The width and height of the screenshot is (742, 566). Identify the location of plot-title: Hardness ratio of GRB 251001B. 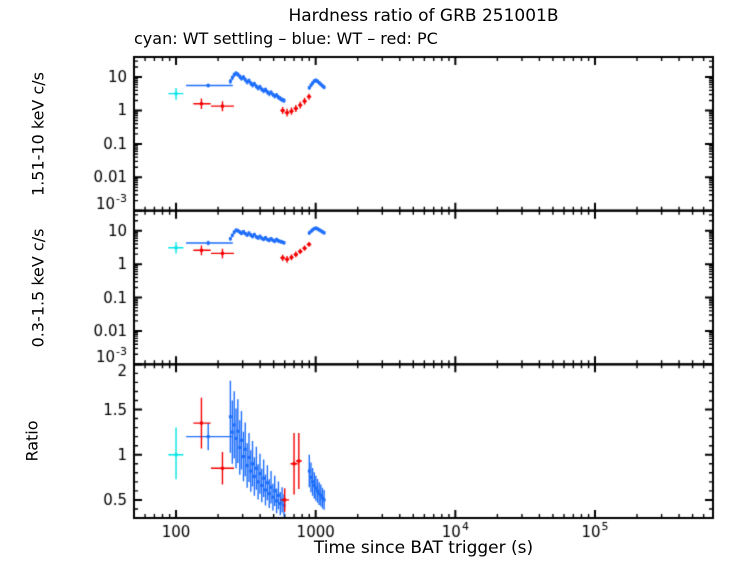
(423, 16).